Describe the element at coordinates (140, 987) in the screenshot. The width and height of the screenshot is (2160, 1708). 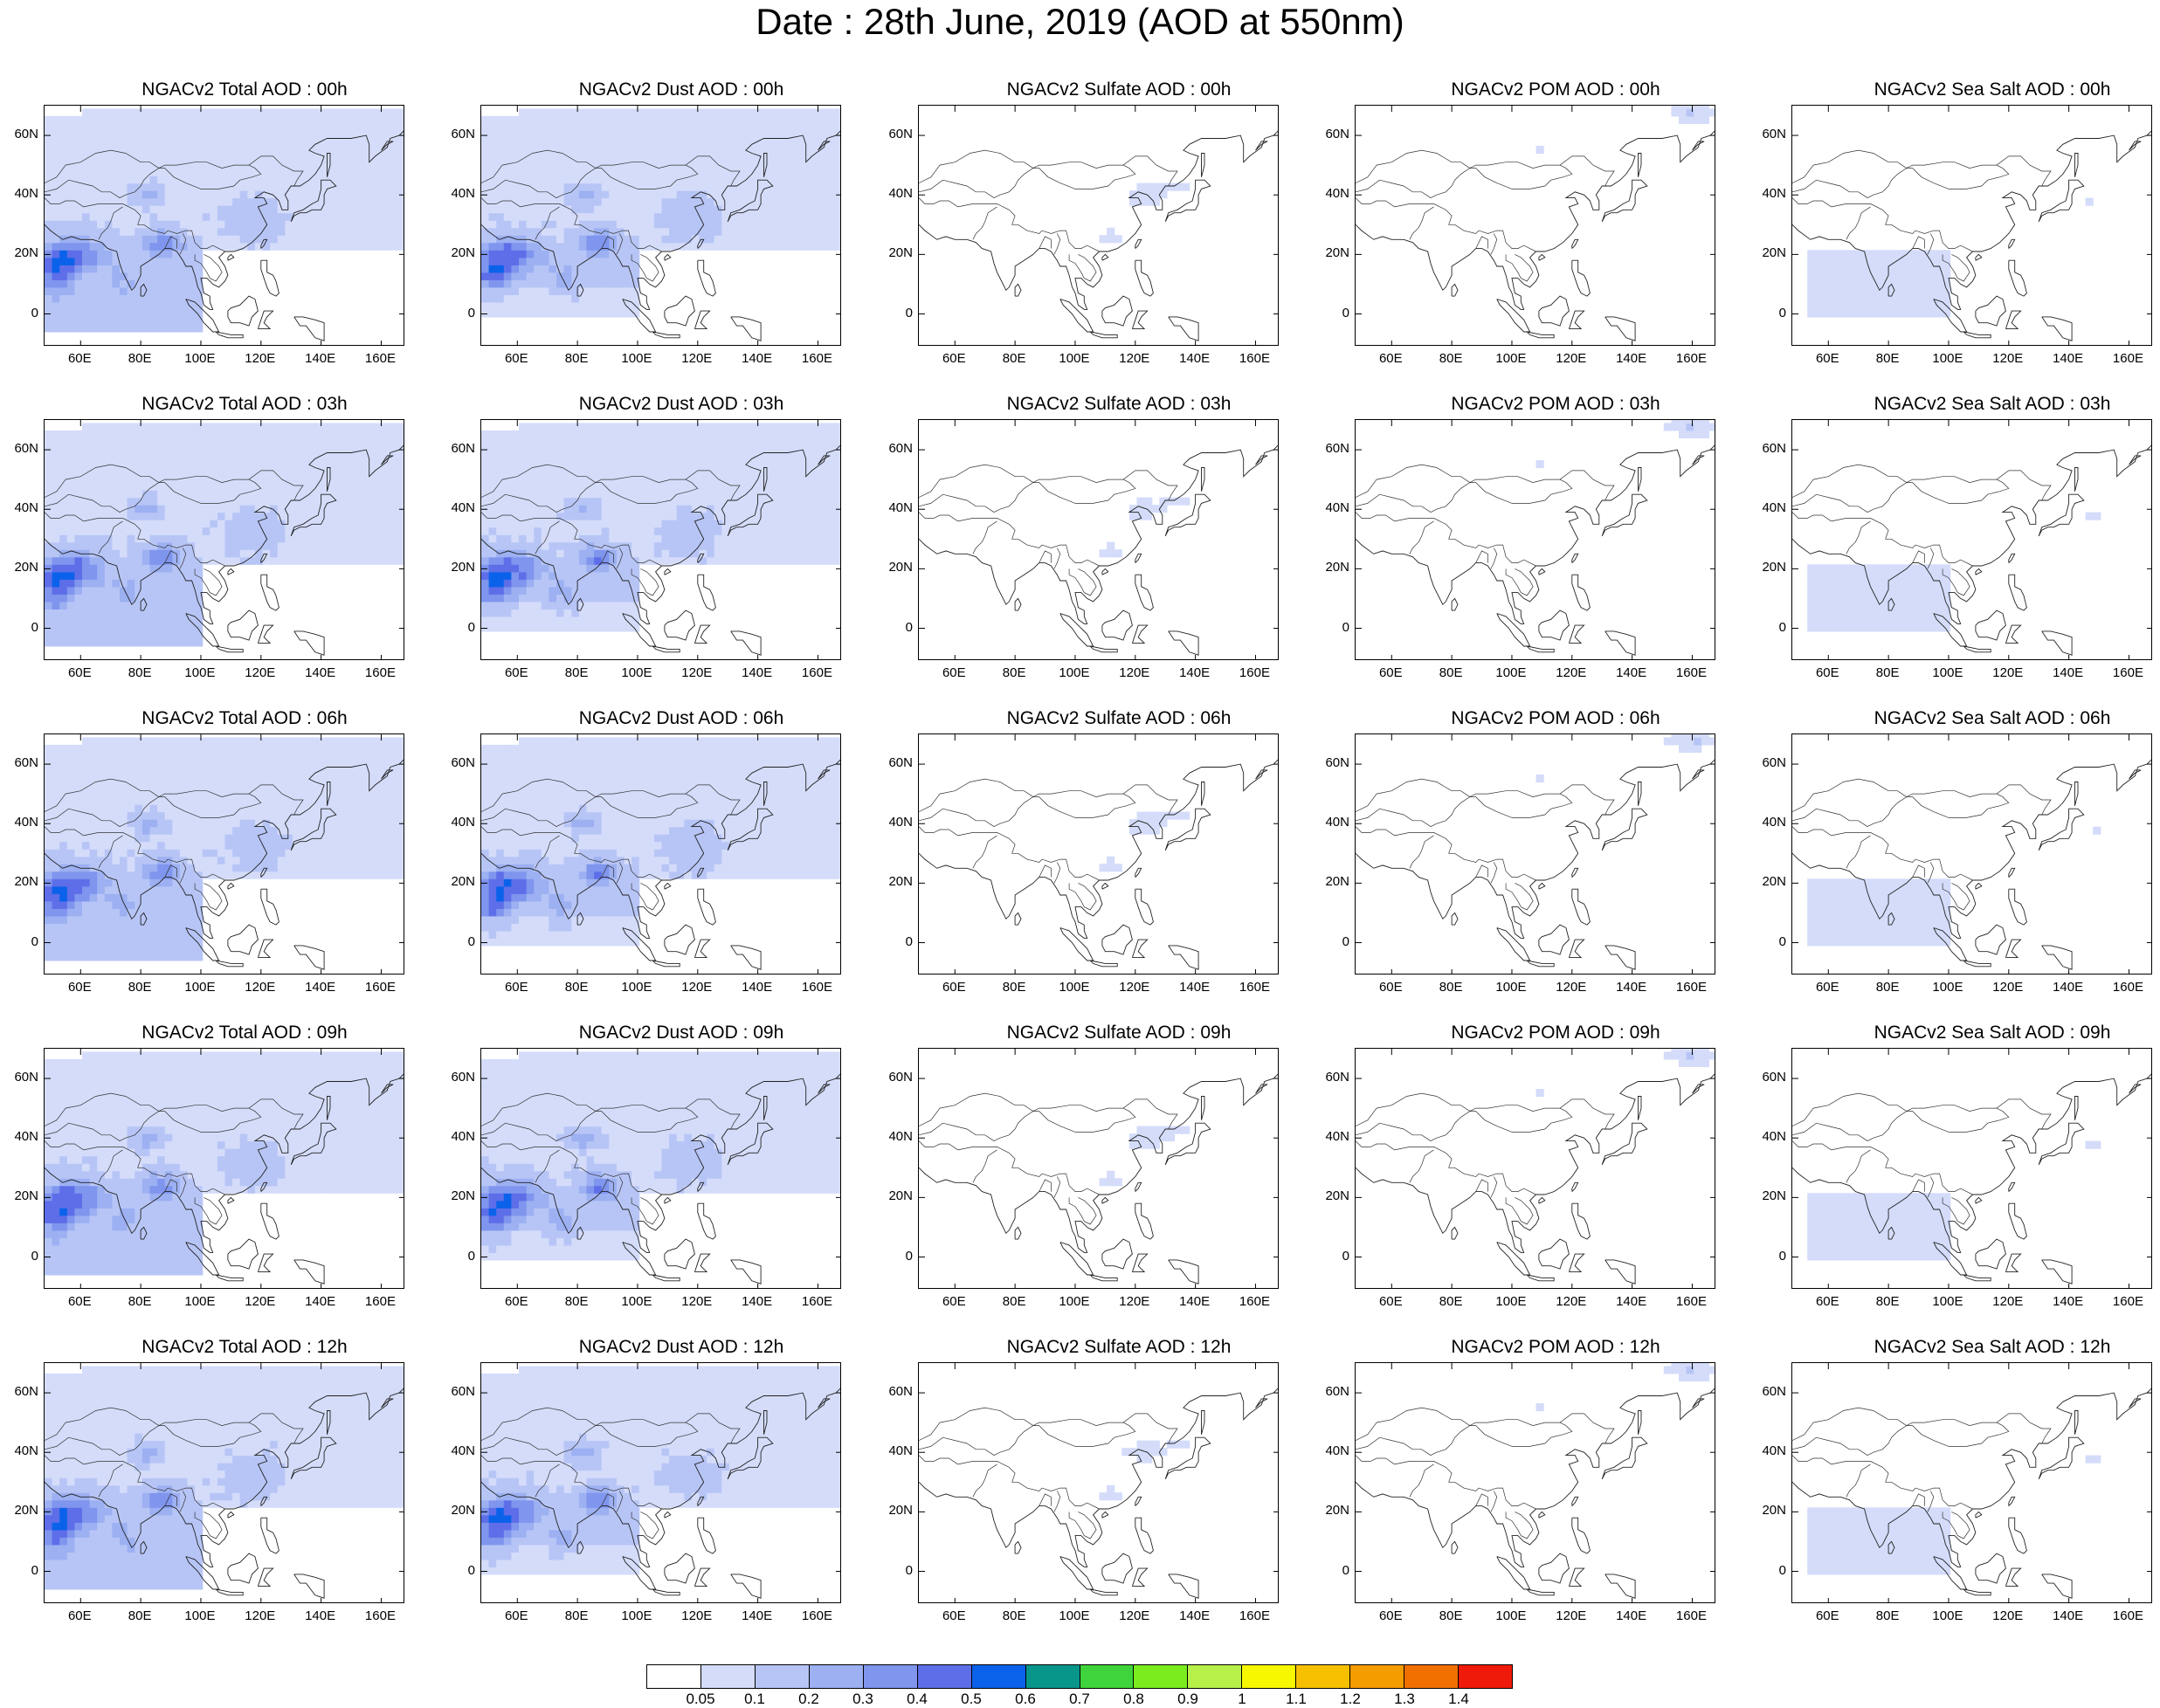
I see `lon-tick-label: 80E` at that location.